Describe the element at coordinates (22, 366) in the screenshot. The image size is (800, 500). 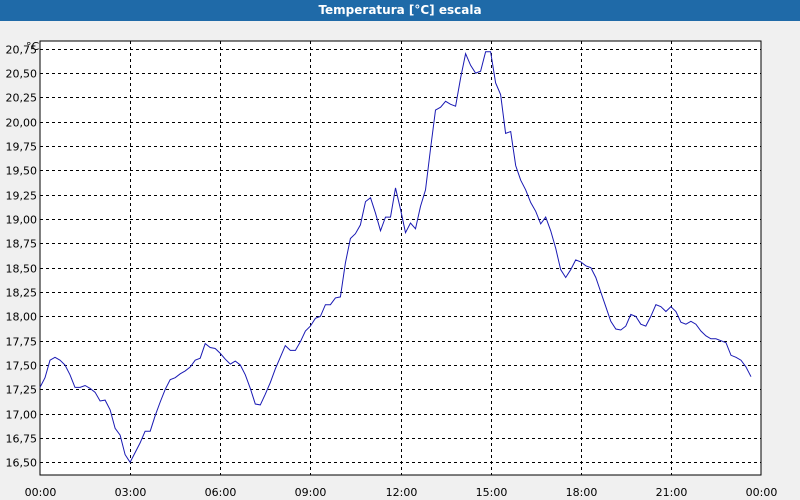
I see `y-tick-label: 17,50` at that location.